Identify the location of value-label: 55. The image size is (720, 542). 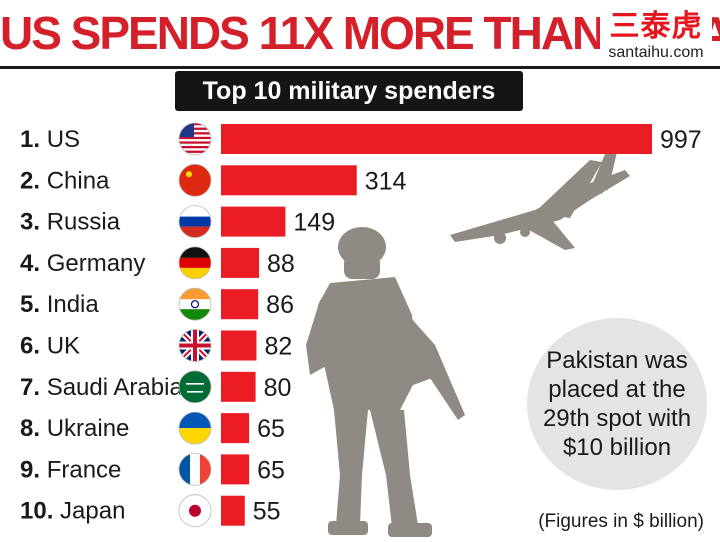
(267, 512).